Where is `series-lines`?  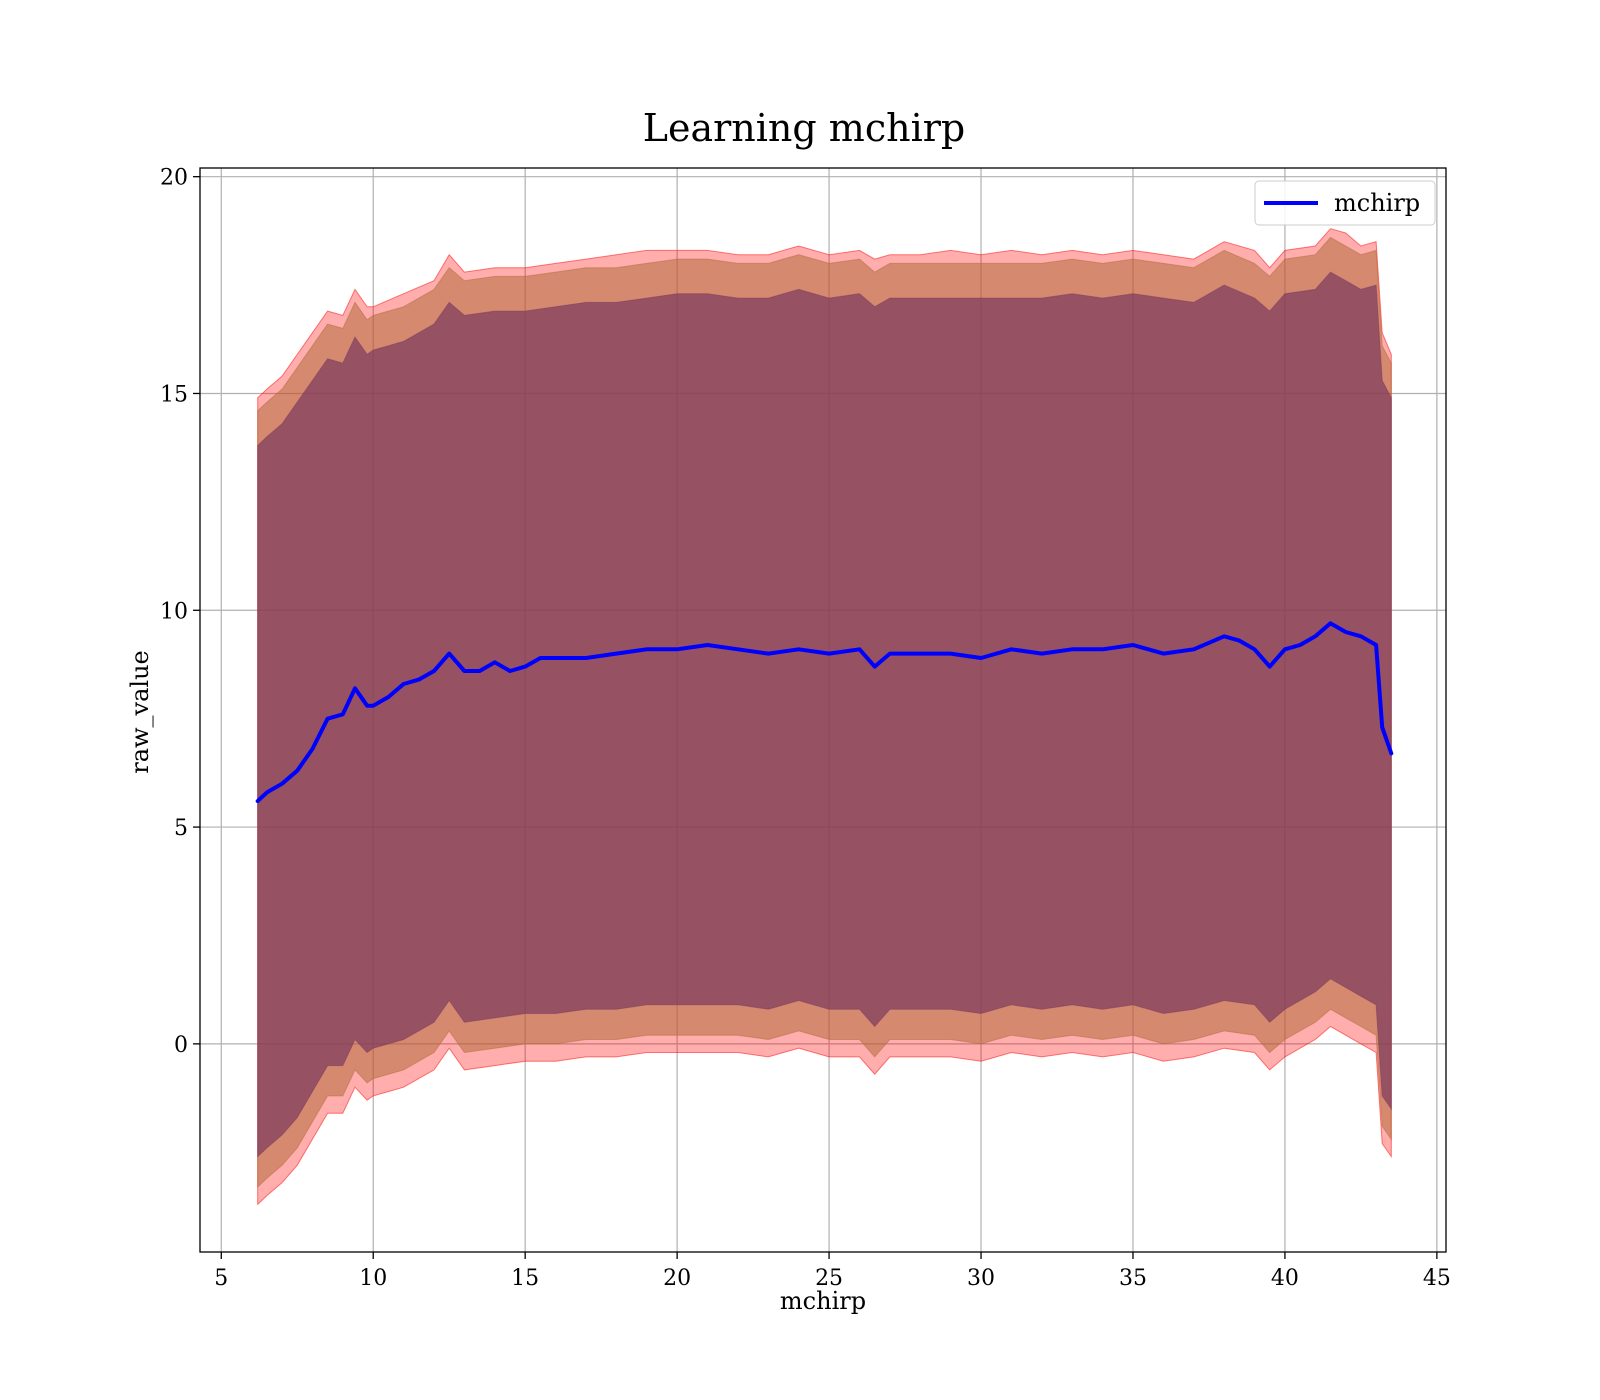 series-lines is located at coordinates (824, 712).